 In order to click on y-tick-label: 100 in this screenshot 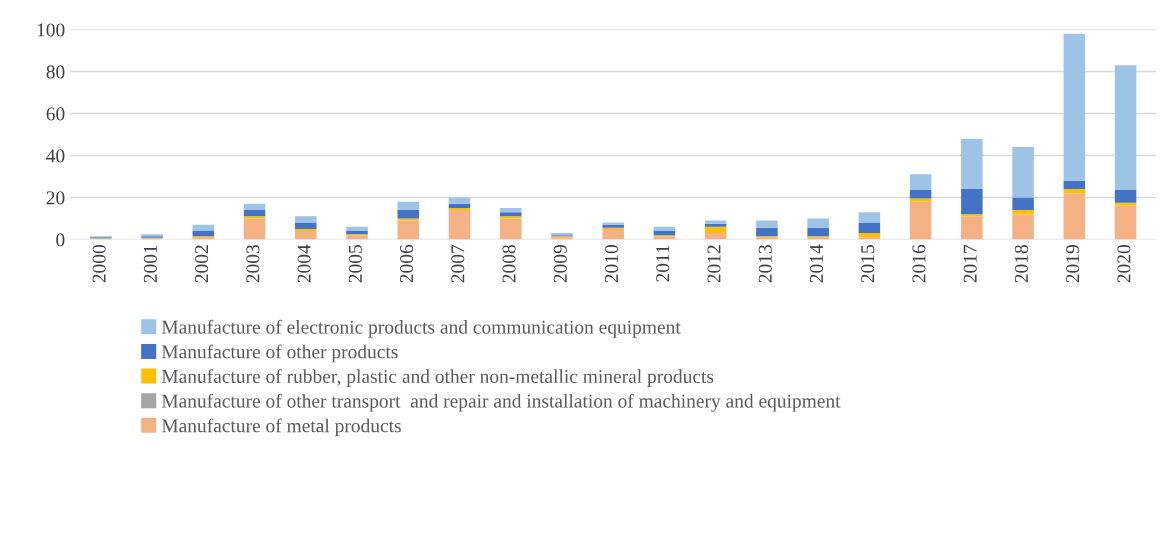, I will do `click(51, 30)`.